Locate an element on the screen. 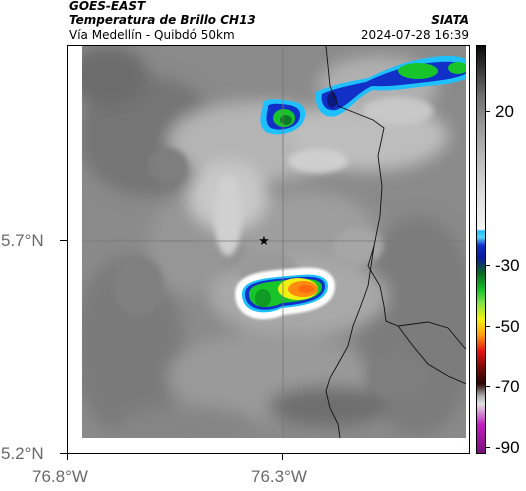  lon-label: 76.3°W is located at coordinates (279, 476).